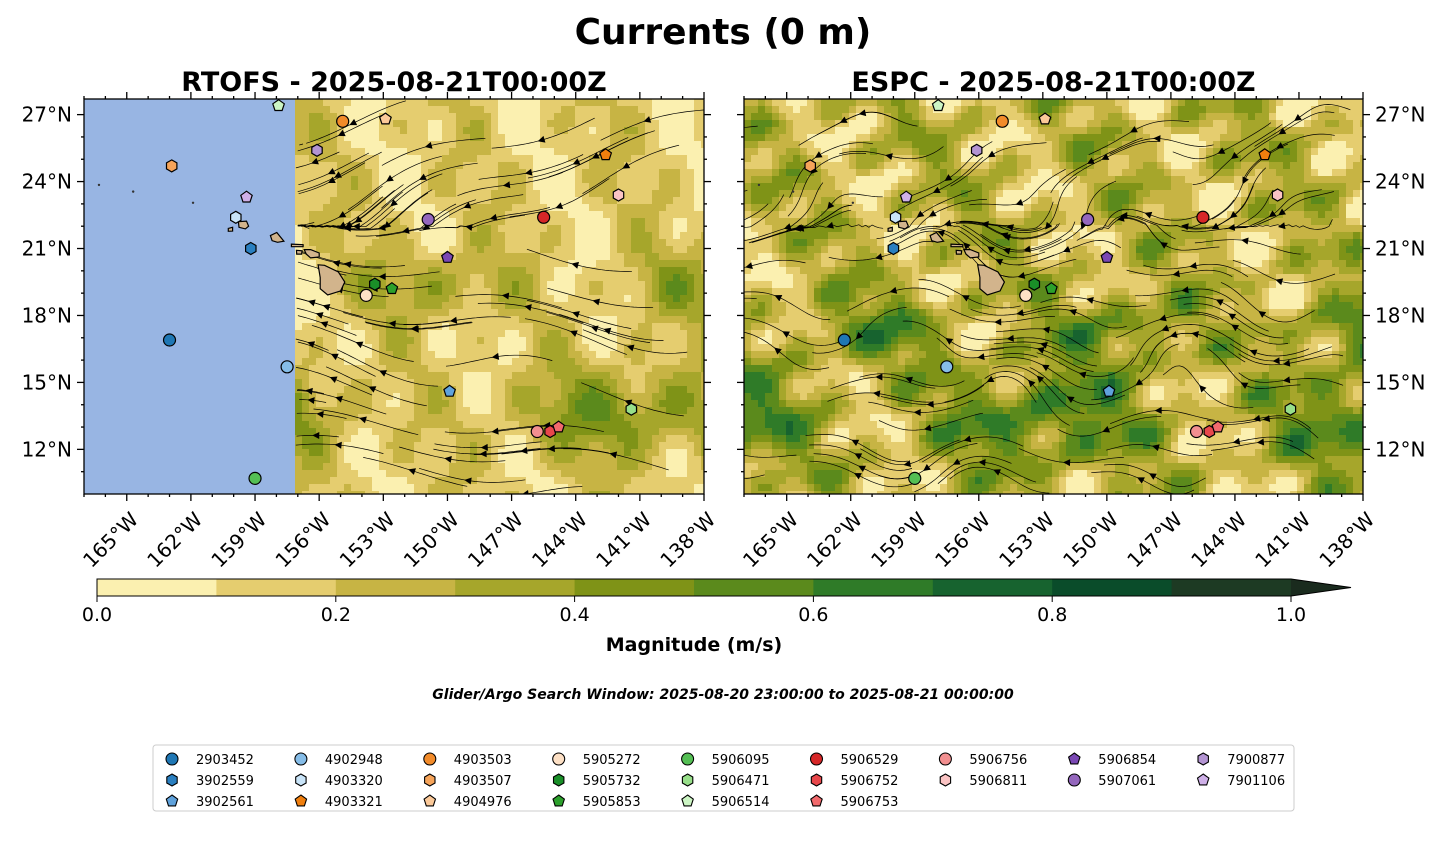 The height and width of the screenshot is (867, 1447). Describe the element at coordinates (483, 760) in the screenshot. I see `legend-label: 4903503` at that location.